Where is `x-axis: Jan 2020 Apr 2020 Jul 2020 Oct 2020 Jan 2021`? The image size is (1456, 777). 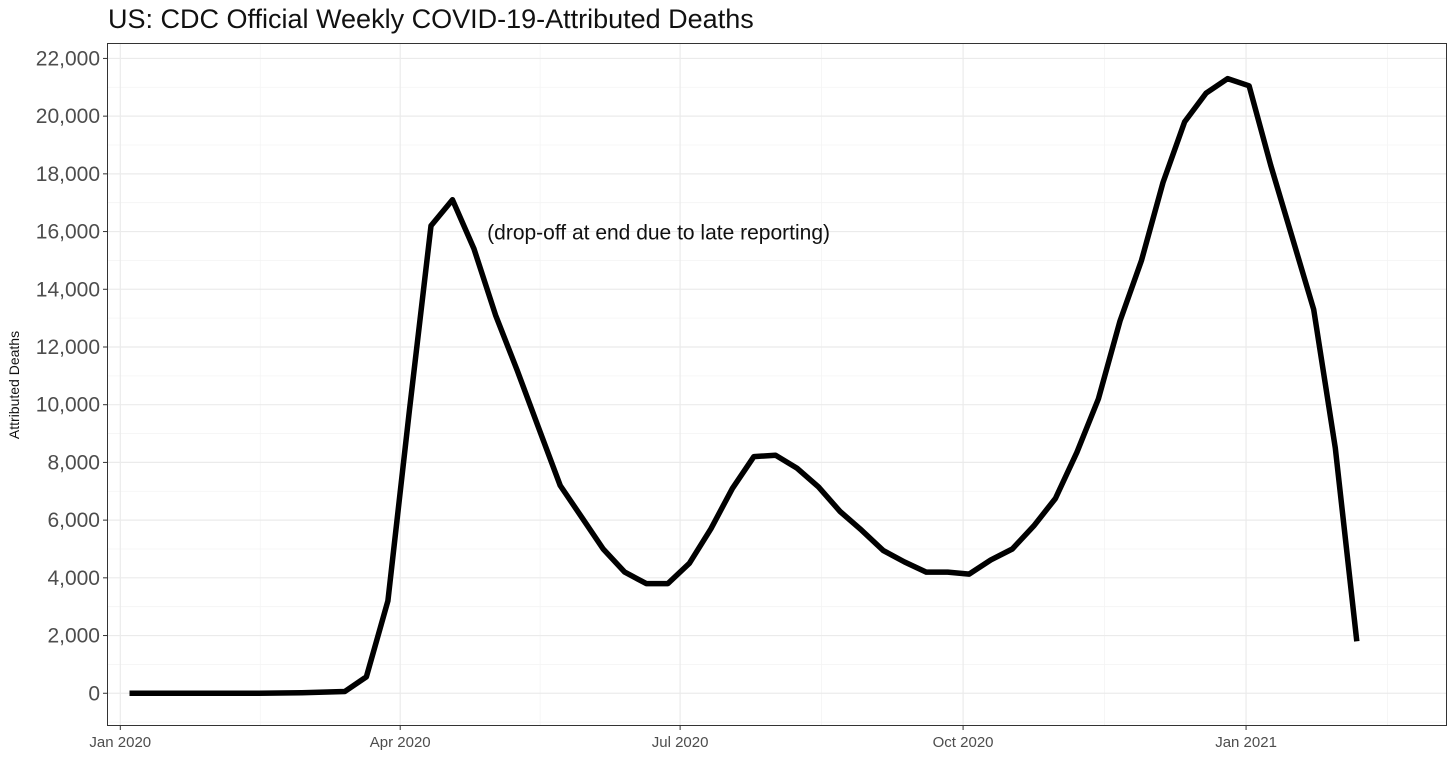 x-axis: Jan 2020 Apr 2020 Jul 2020 Oct 2020 Jan 2021 is located at coordinates (683, 738).